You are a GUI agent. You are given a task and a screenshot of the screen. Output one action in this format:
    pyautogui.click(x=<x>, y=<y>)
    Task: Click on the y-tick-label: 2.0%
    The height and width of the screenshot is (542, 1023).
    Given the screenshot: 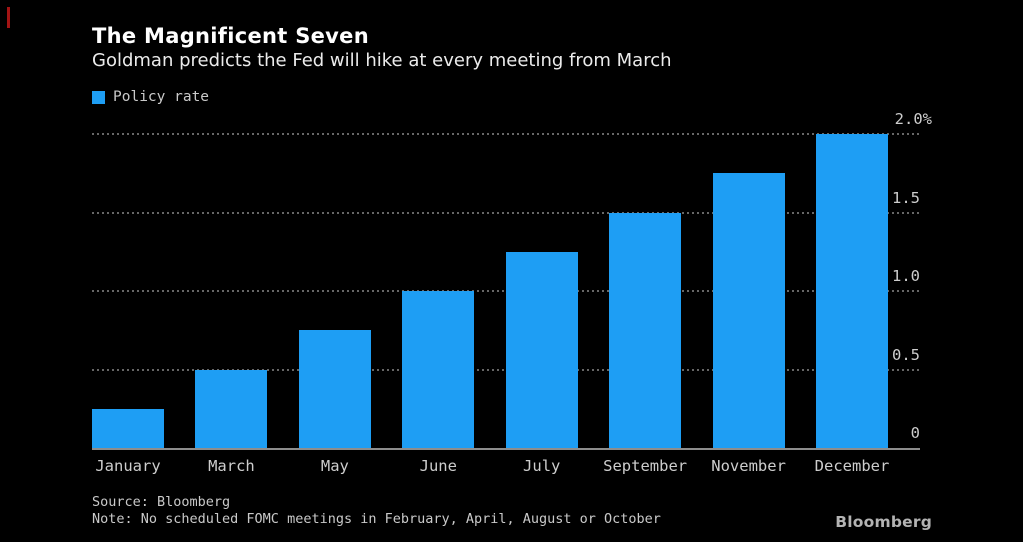 What is the action you would take?
    pyautogui.click(x=913, y=119)
    